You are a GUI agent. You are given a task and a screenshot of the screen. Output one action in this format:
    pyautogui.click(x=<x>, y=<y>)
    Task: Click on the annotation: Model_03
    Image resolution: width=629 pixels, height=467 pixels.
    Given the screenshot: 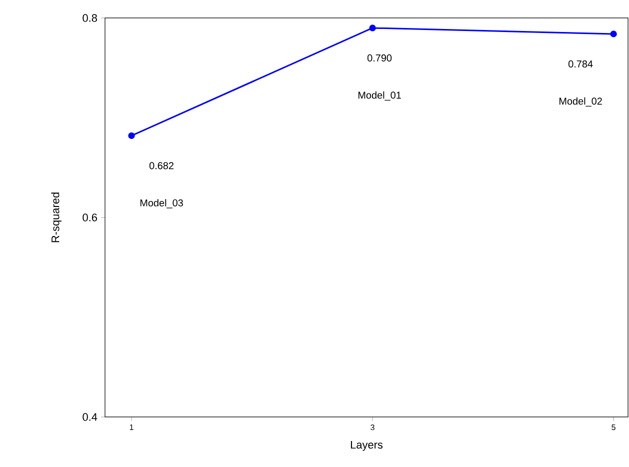 What is the action you would take?
    pyautogui.click(x=161, y=203)
    